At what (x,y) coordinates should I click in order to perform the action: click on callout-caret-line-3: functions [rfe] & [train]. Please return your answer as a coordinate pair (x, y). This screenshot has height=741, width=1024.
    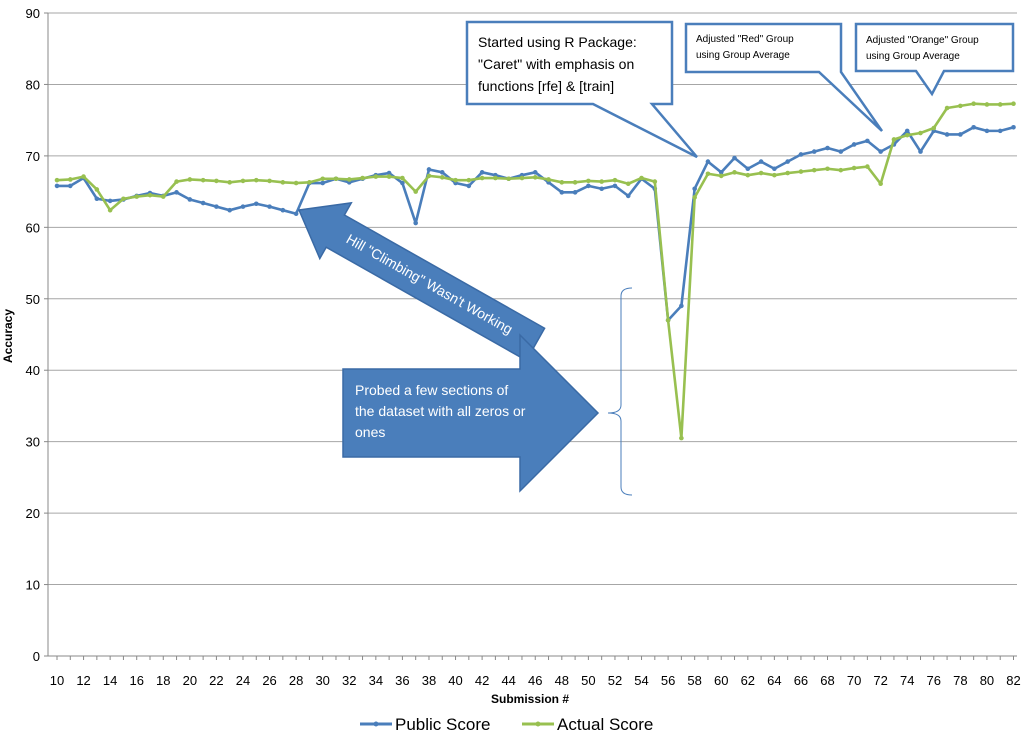
    Looking at the image, I should click on (546, 86).